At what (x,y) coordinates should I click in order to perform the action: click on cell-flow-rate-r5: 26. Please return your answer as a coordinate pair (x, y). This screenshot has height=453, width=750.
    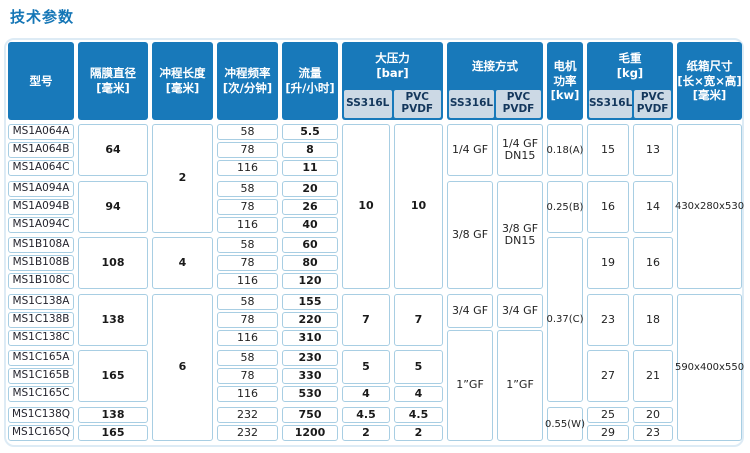
    Looking at the image, I should click on (310, 207).